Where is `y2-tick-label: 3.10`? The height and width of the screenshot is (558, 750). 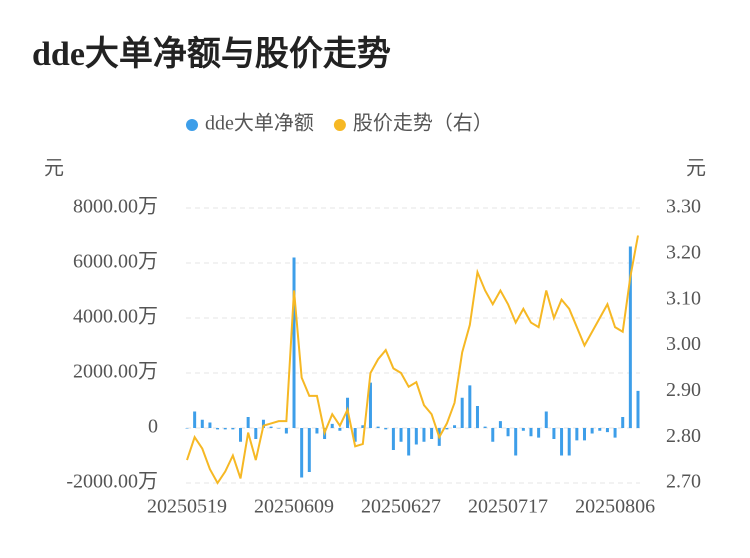
y2-tick-label: 3.10 is located at coordinates (683, 298).